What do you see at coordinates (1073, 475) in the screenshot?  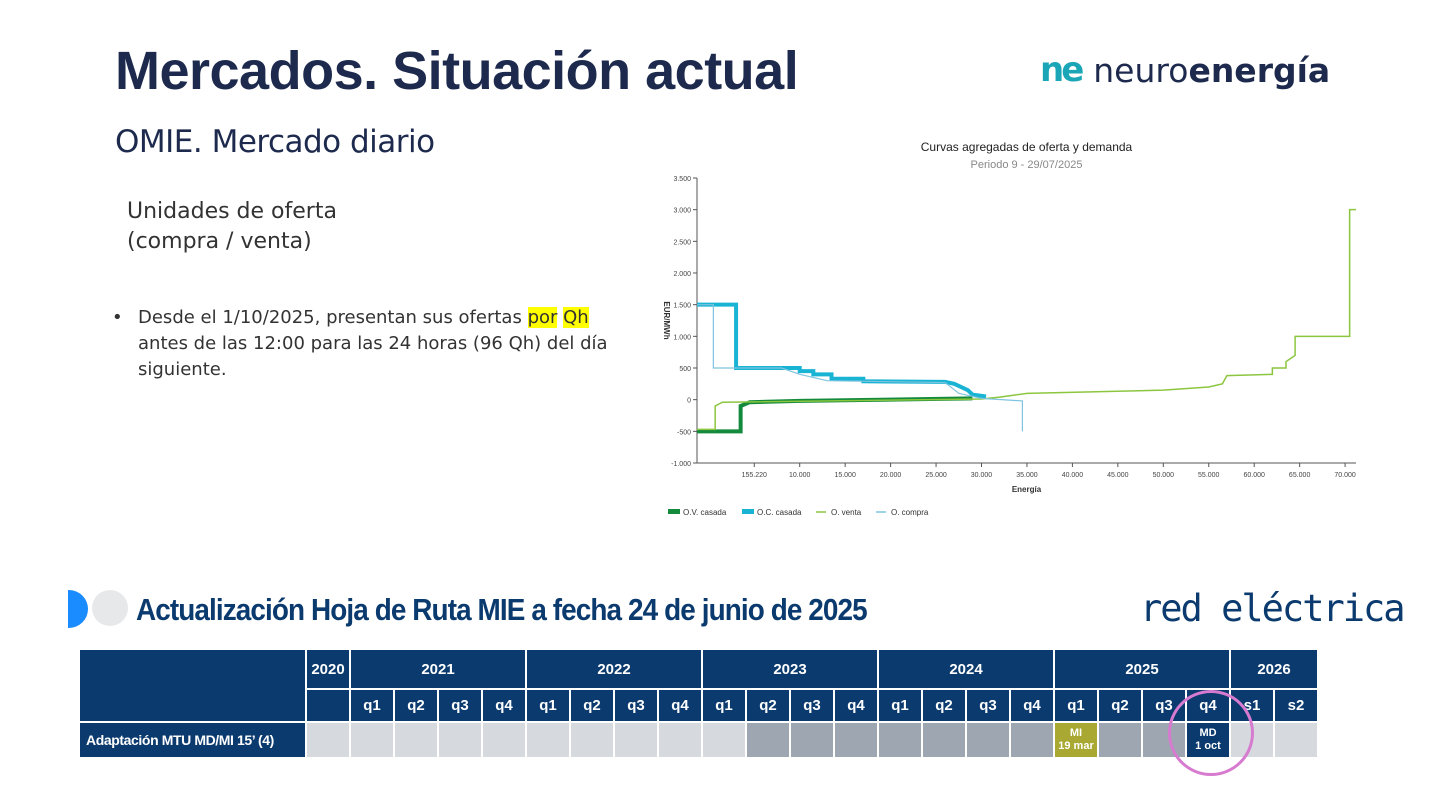 I see `x-tick-label: 40.000` at bounding box center [1073, 475].